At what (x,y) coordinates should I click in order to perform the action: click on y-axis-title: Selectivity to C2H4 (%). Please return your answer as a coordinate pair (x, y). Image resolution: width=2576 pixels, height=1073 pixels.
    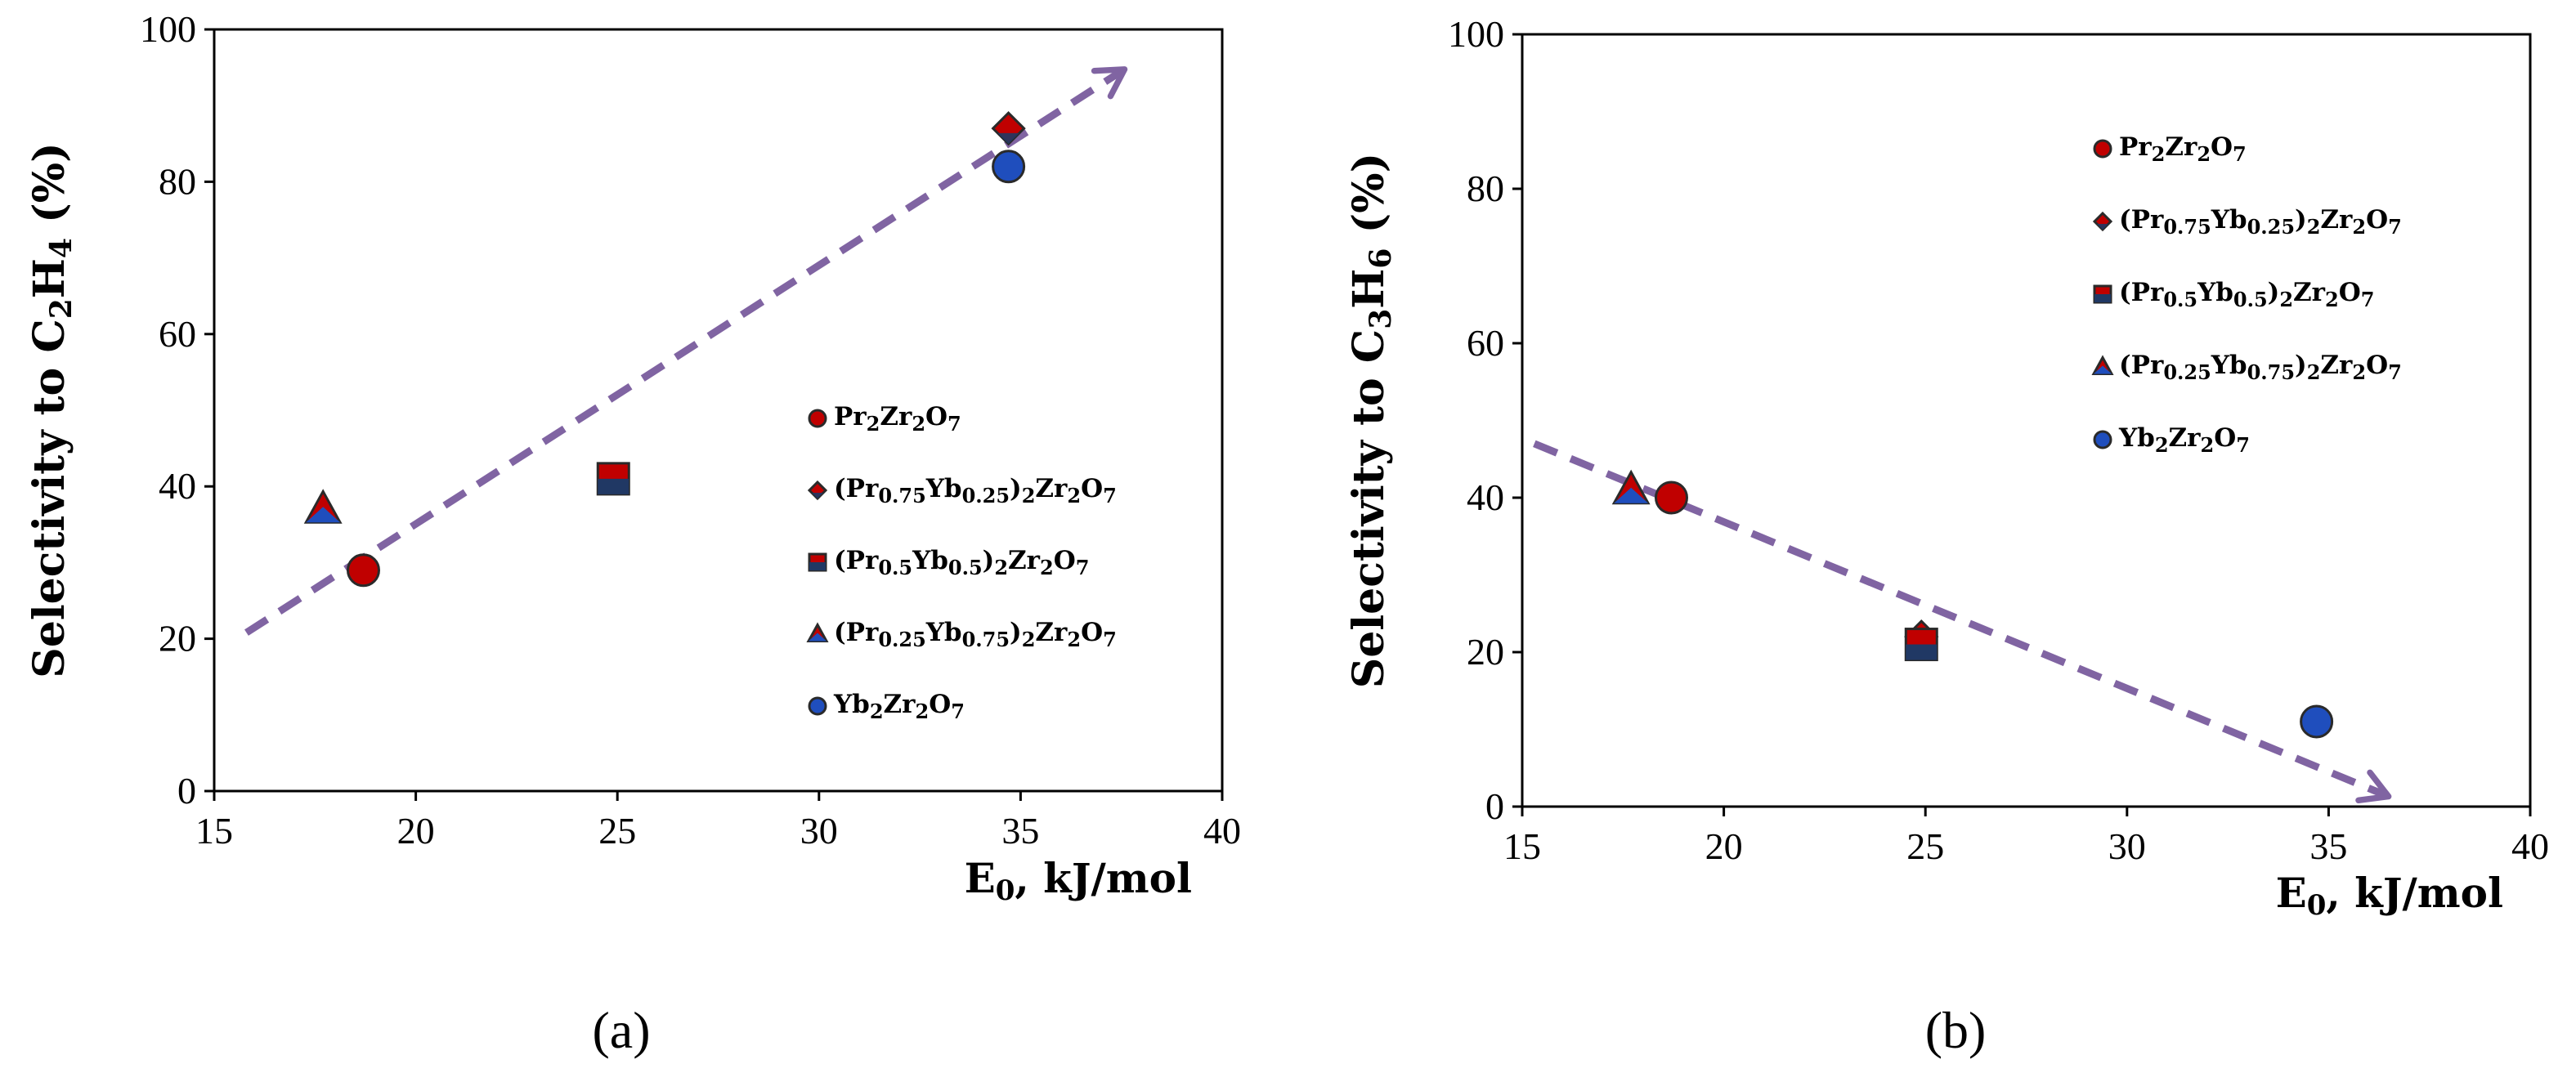
    Looking at the image, I should click on (52, 409).